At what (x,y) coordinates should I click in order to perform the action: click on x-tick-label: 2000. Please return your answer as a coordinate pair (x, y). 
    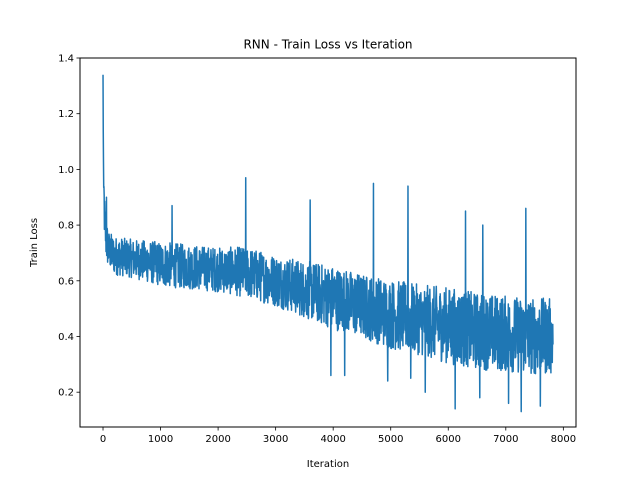
    Looking at the image, I should click on (217, 439).